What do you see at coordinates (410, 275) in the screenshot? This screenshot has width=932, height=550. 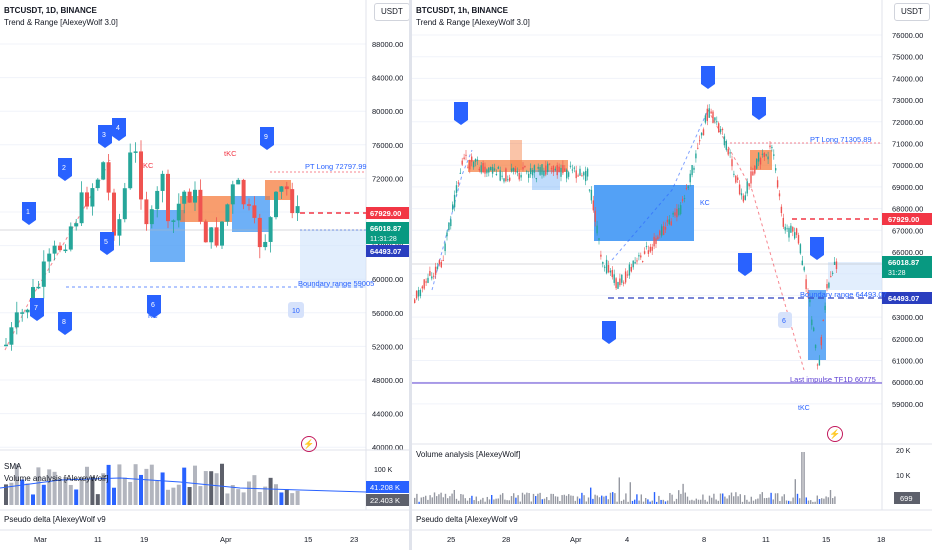 I see `panel-divider` at bounding box center [410, 275].